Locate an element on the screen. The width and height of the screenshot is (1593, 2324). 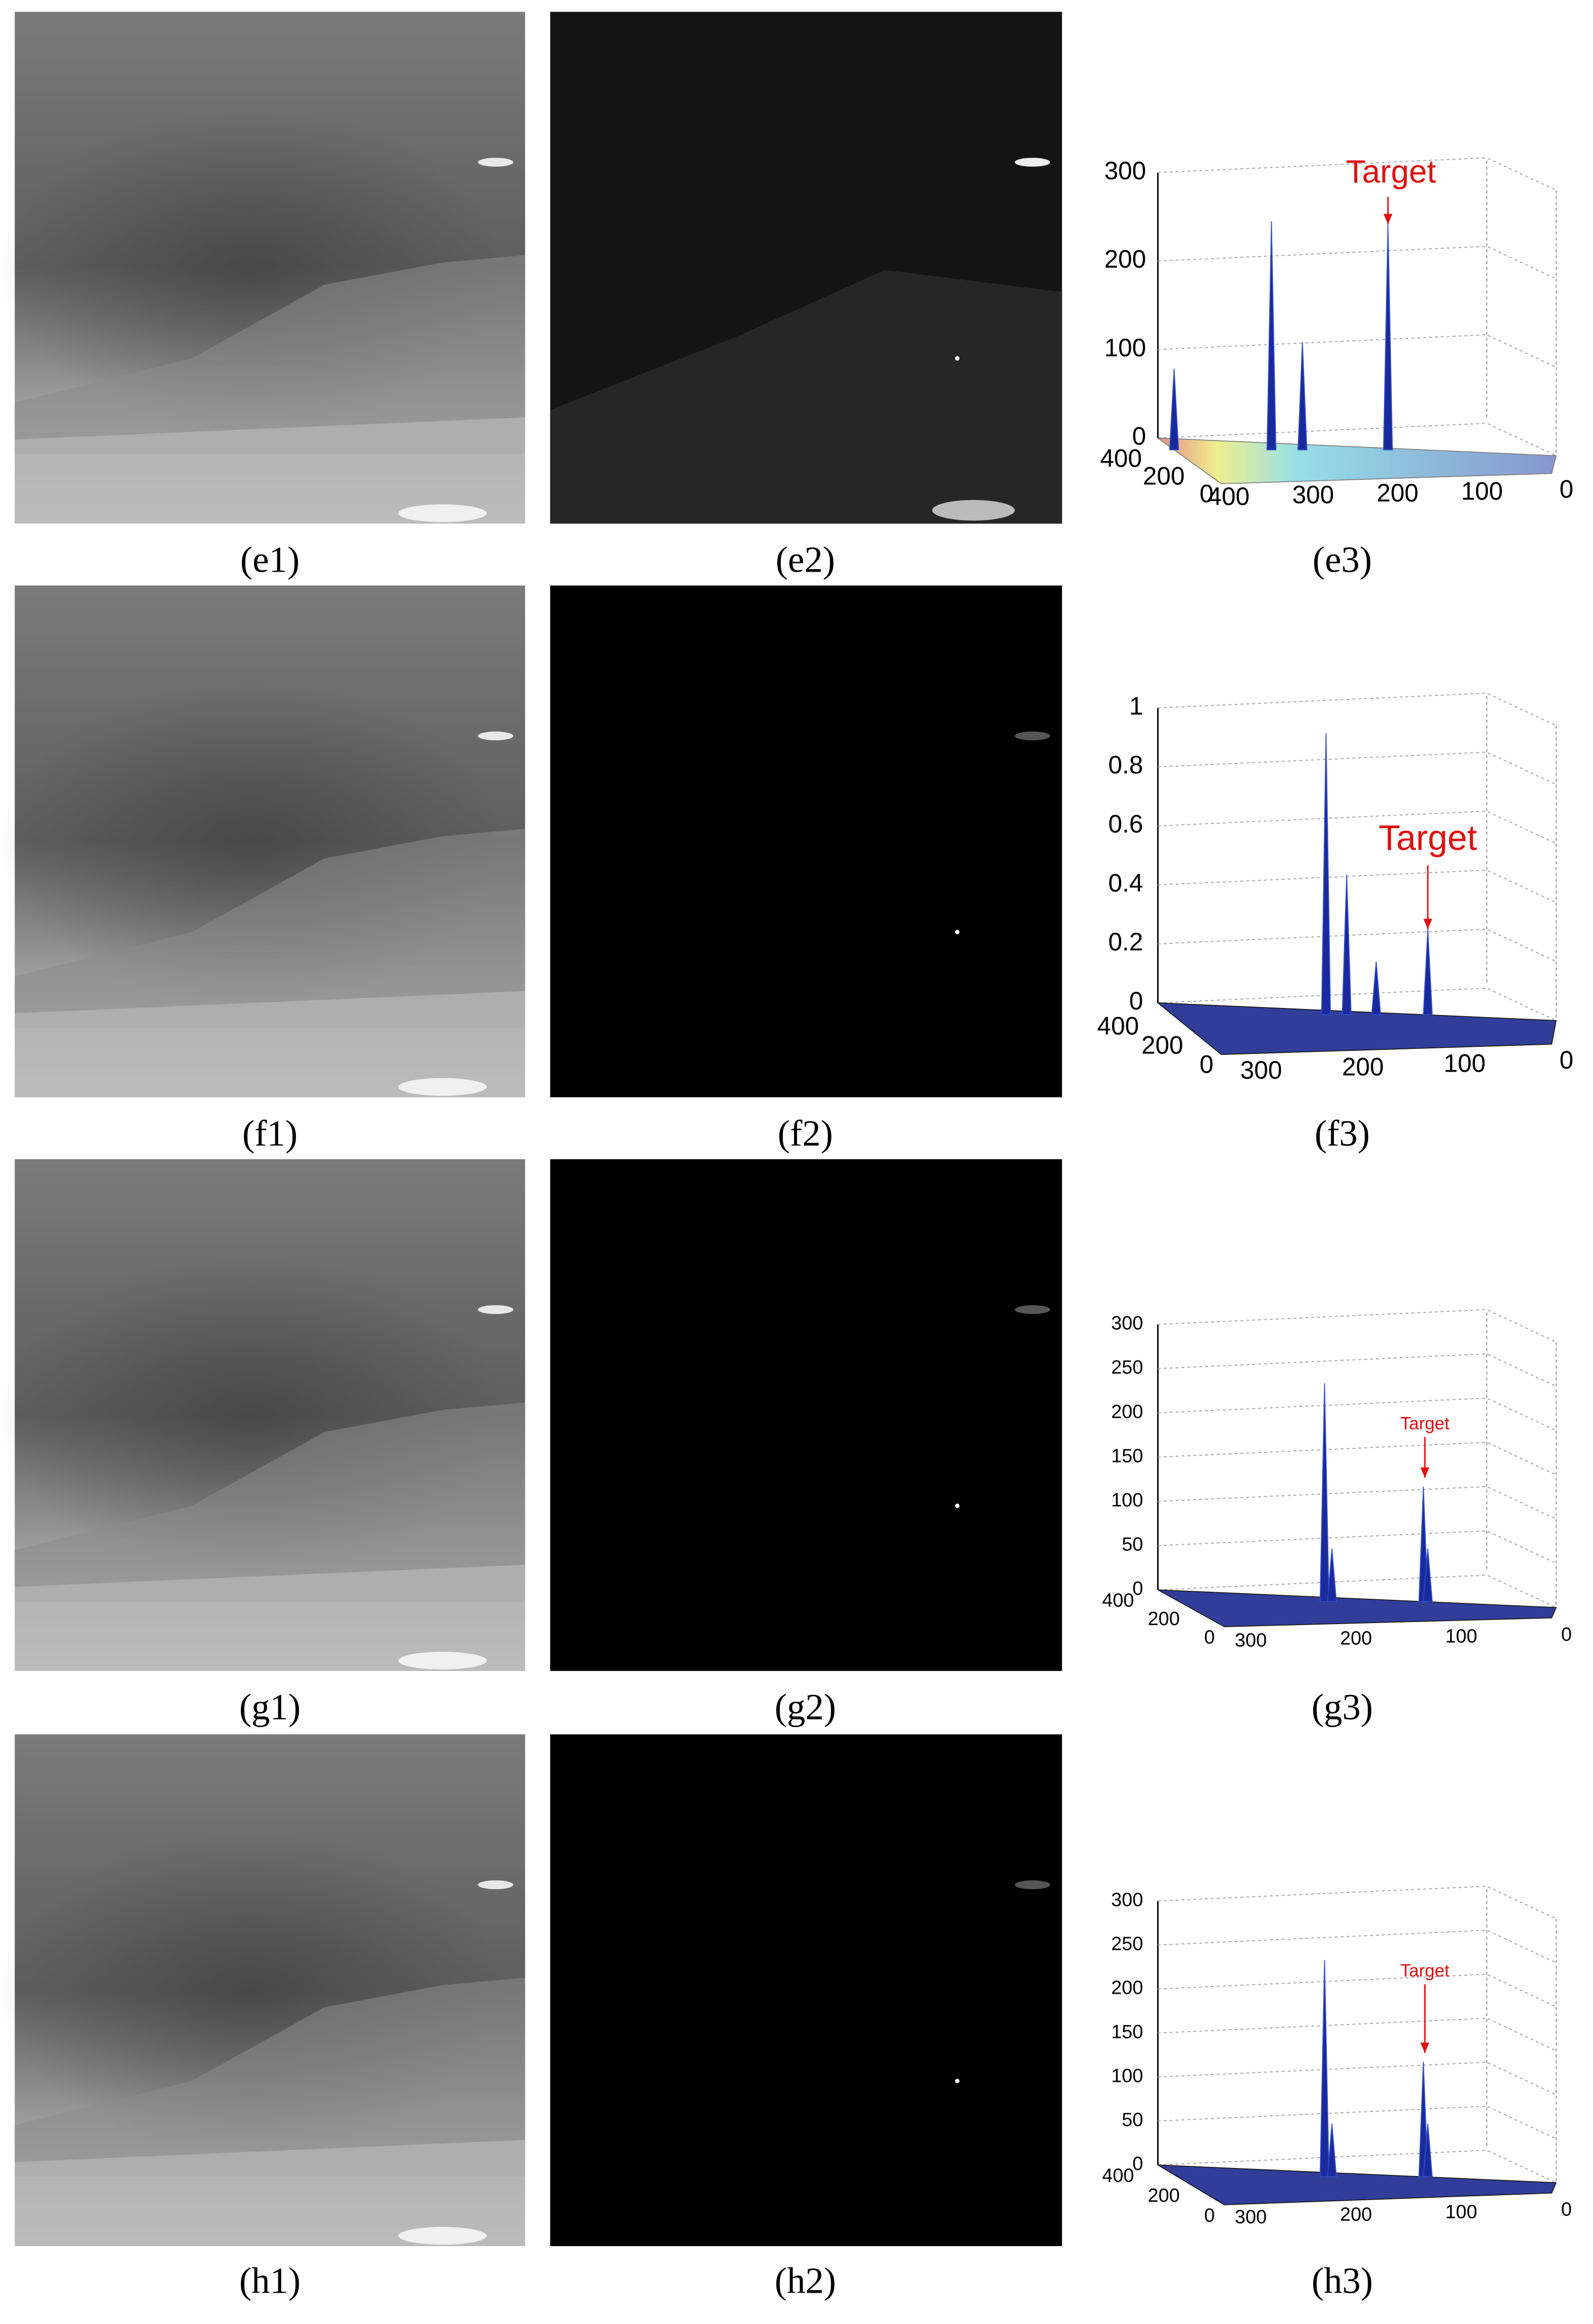
z-tick-label: 250 is located at coordinates (1127, 1944).